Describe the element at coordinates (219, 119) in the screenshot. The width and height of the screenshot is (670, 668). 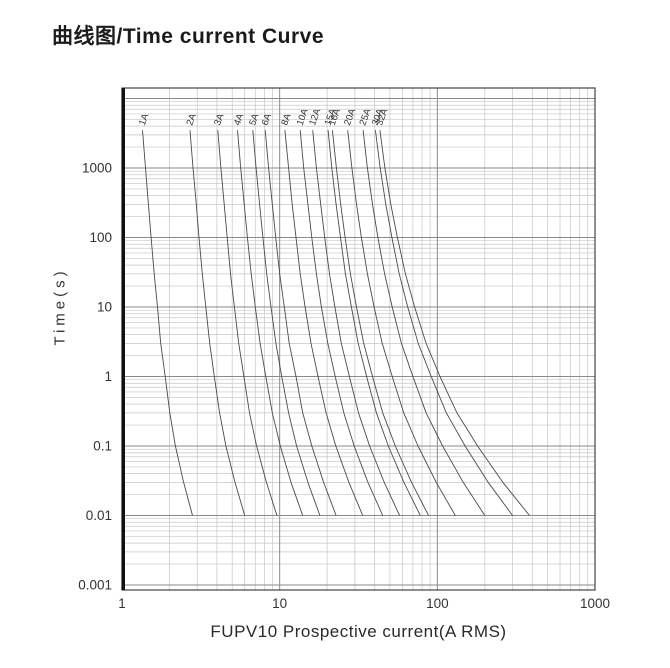
I see `curve-label-3A: 3A` at that location.